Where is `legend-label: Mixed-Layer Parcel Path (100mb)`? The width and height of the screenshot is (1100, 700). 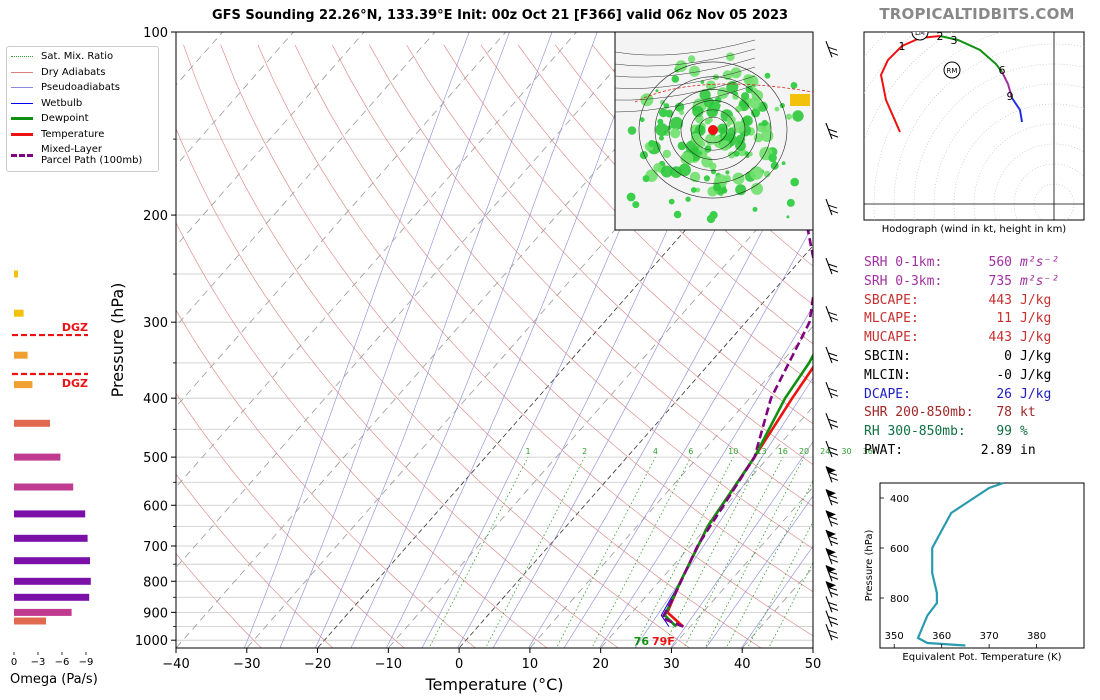
legend-label: Mixed-Layer Parcel Path (100mb) is located at coordinates (92, 155).